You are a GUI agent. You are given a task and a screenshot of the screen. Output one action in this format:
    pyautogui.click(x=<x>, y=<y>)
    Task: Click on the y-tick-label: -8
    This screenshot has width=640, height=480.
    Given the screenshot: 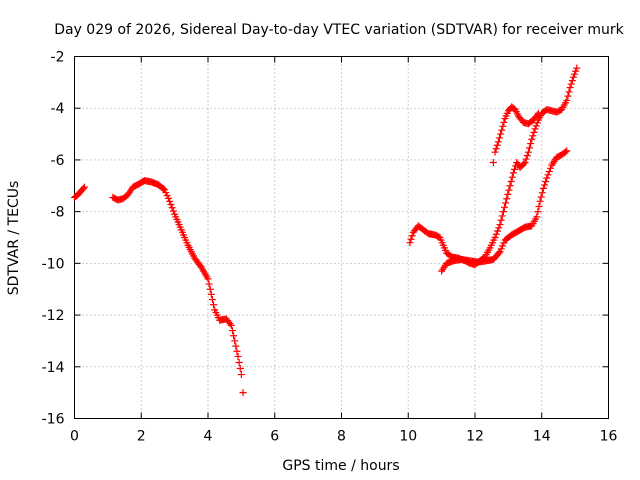 What is the action you would take?
    pyautogui.click(x=58, y=213)
    